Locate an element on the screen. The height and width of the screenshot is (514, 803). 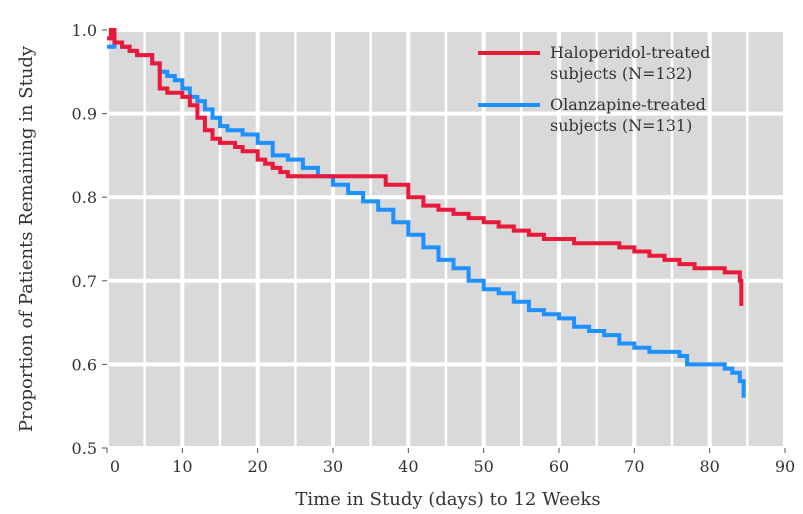
y-tick-label: 0.7 is located at coordinates (84, 281).